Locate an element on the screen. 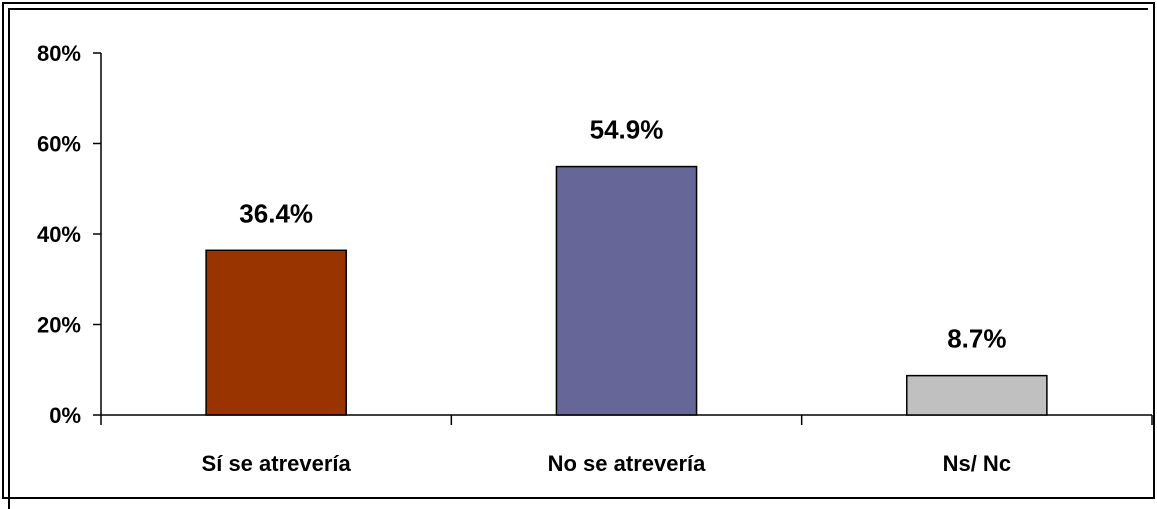 Image resolution: width=1157 pixels, height=509 pixels. y-axis: 0% 20% 40% 60% 80% is located at coordinates (69, 234).